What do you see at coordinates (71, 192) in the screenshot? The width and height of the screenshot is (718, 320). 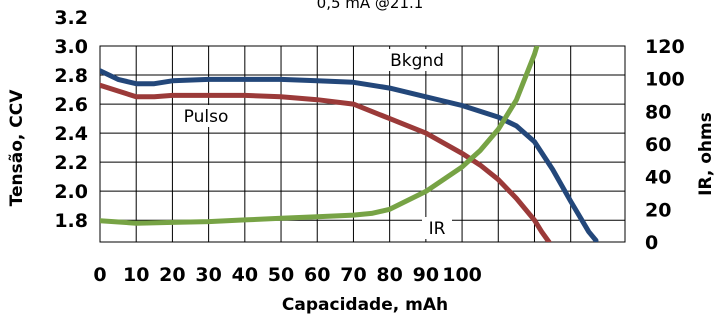 I see `y-left-tick-label: 2.0` at bounding box center [71, 192].